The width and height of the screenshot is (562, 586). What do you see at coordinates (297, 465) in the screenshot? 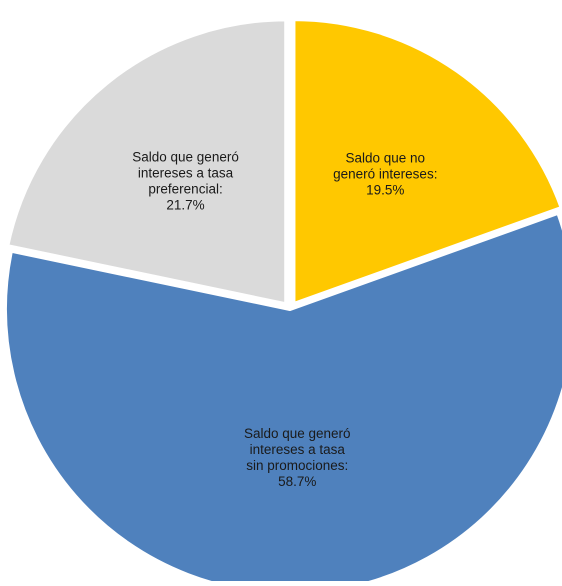
I see `pie-slice-label-line: sin promociones:` at bounding box center [297, 465].